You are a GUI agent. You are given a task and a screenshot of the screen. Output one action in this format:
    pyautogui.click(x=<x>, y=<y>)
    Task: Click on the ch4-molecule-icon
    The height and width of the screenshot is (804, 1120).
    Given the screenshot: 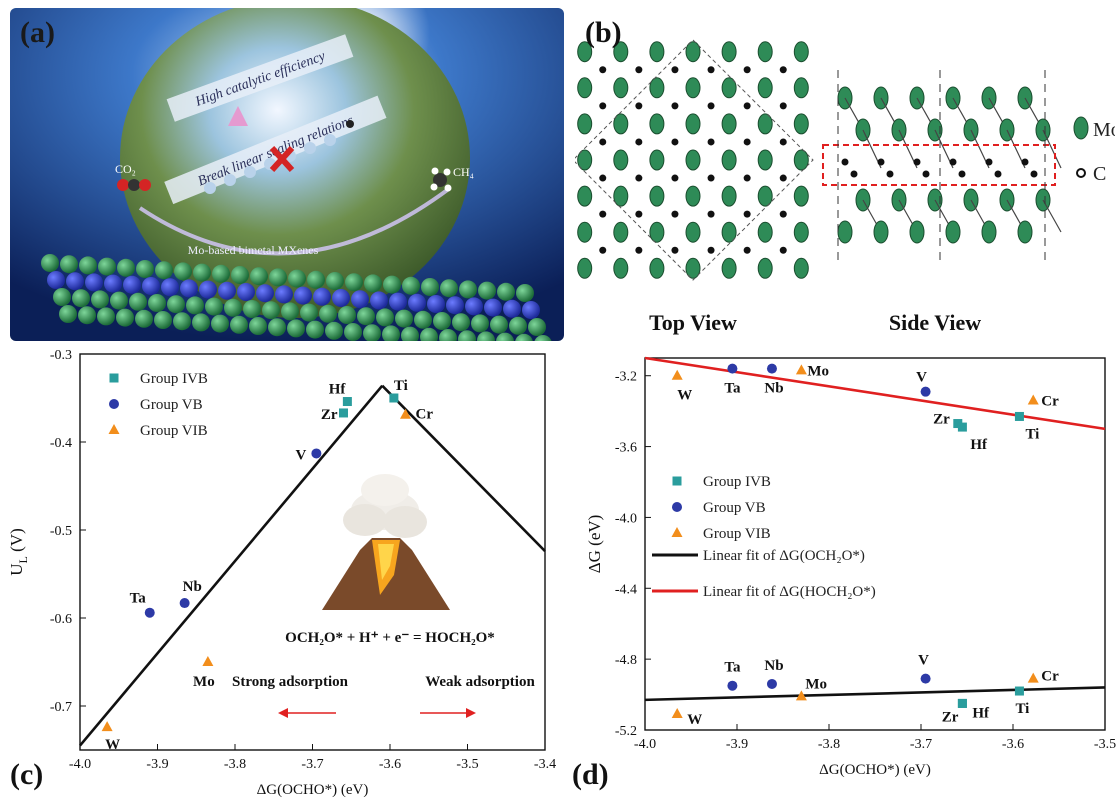 What is the action you would take?
    pyautogui.click(x=441, y=179)
    